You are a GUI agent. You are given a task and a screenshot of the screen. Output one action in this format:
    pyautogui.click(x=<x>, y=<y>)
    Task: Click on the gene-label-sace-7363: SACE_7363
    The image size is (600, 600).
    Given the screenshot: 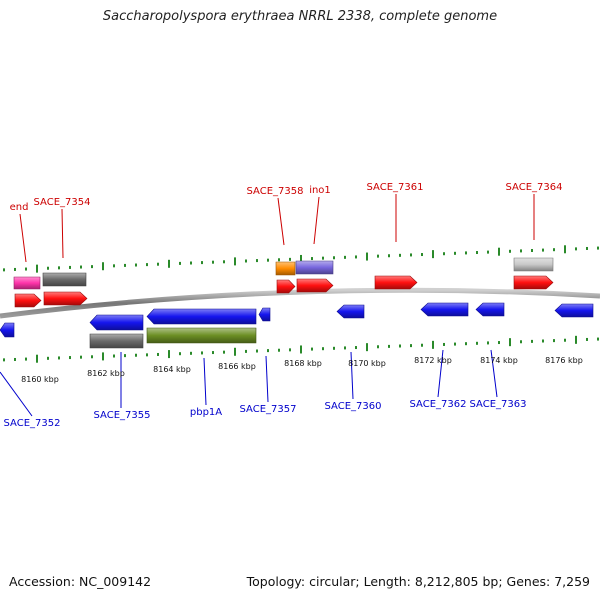 What is the action you would take?
    pyautogui.click(x=498, y=404)
    